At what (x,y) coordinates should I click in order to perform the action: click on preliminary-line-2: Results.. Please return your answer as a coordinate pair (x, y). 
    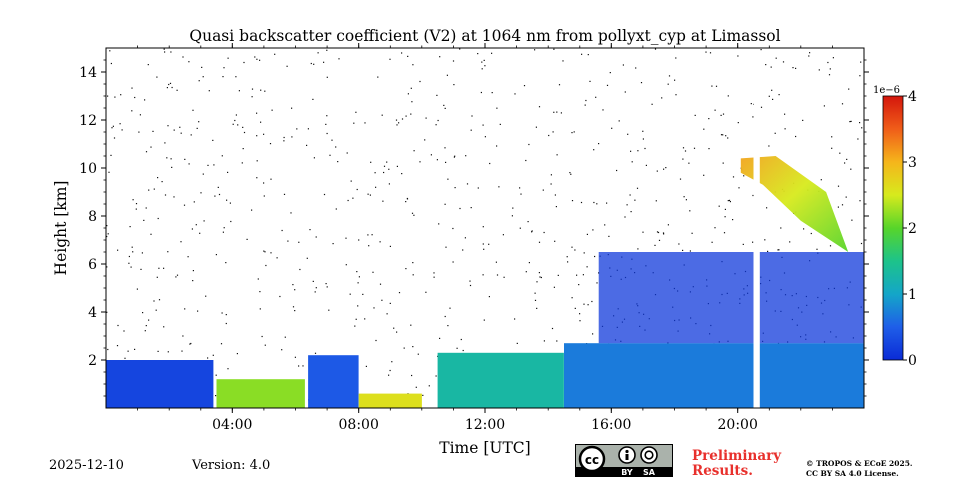
    Looking at the image, I should click on (722, 471).